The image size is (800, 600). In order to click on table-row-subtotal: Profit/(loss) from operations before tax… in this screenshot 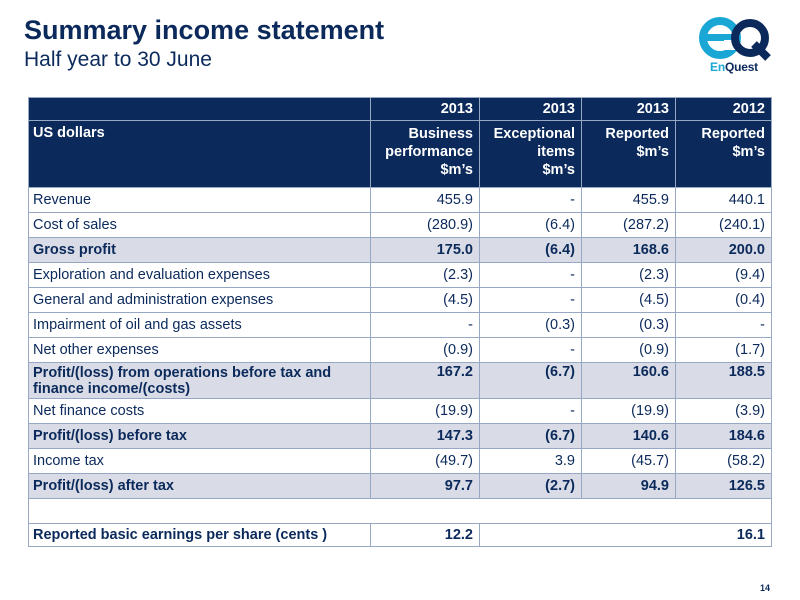, I will do `click(400, 380)`.